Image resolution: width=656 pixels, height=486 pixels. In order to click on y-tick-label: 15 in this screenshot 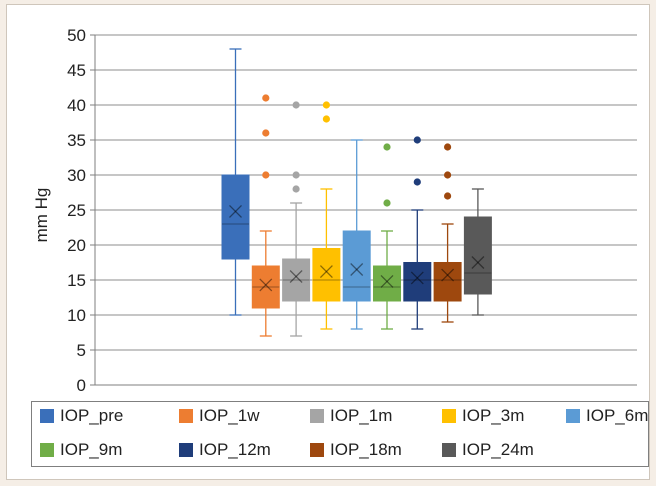, I will do `click(76, 280)`.